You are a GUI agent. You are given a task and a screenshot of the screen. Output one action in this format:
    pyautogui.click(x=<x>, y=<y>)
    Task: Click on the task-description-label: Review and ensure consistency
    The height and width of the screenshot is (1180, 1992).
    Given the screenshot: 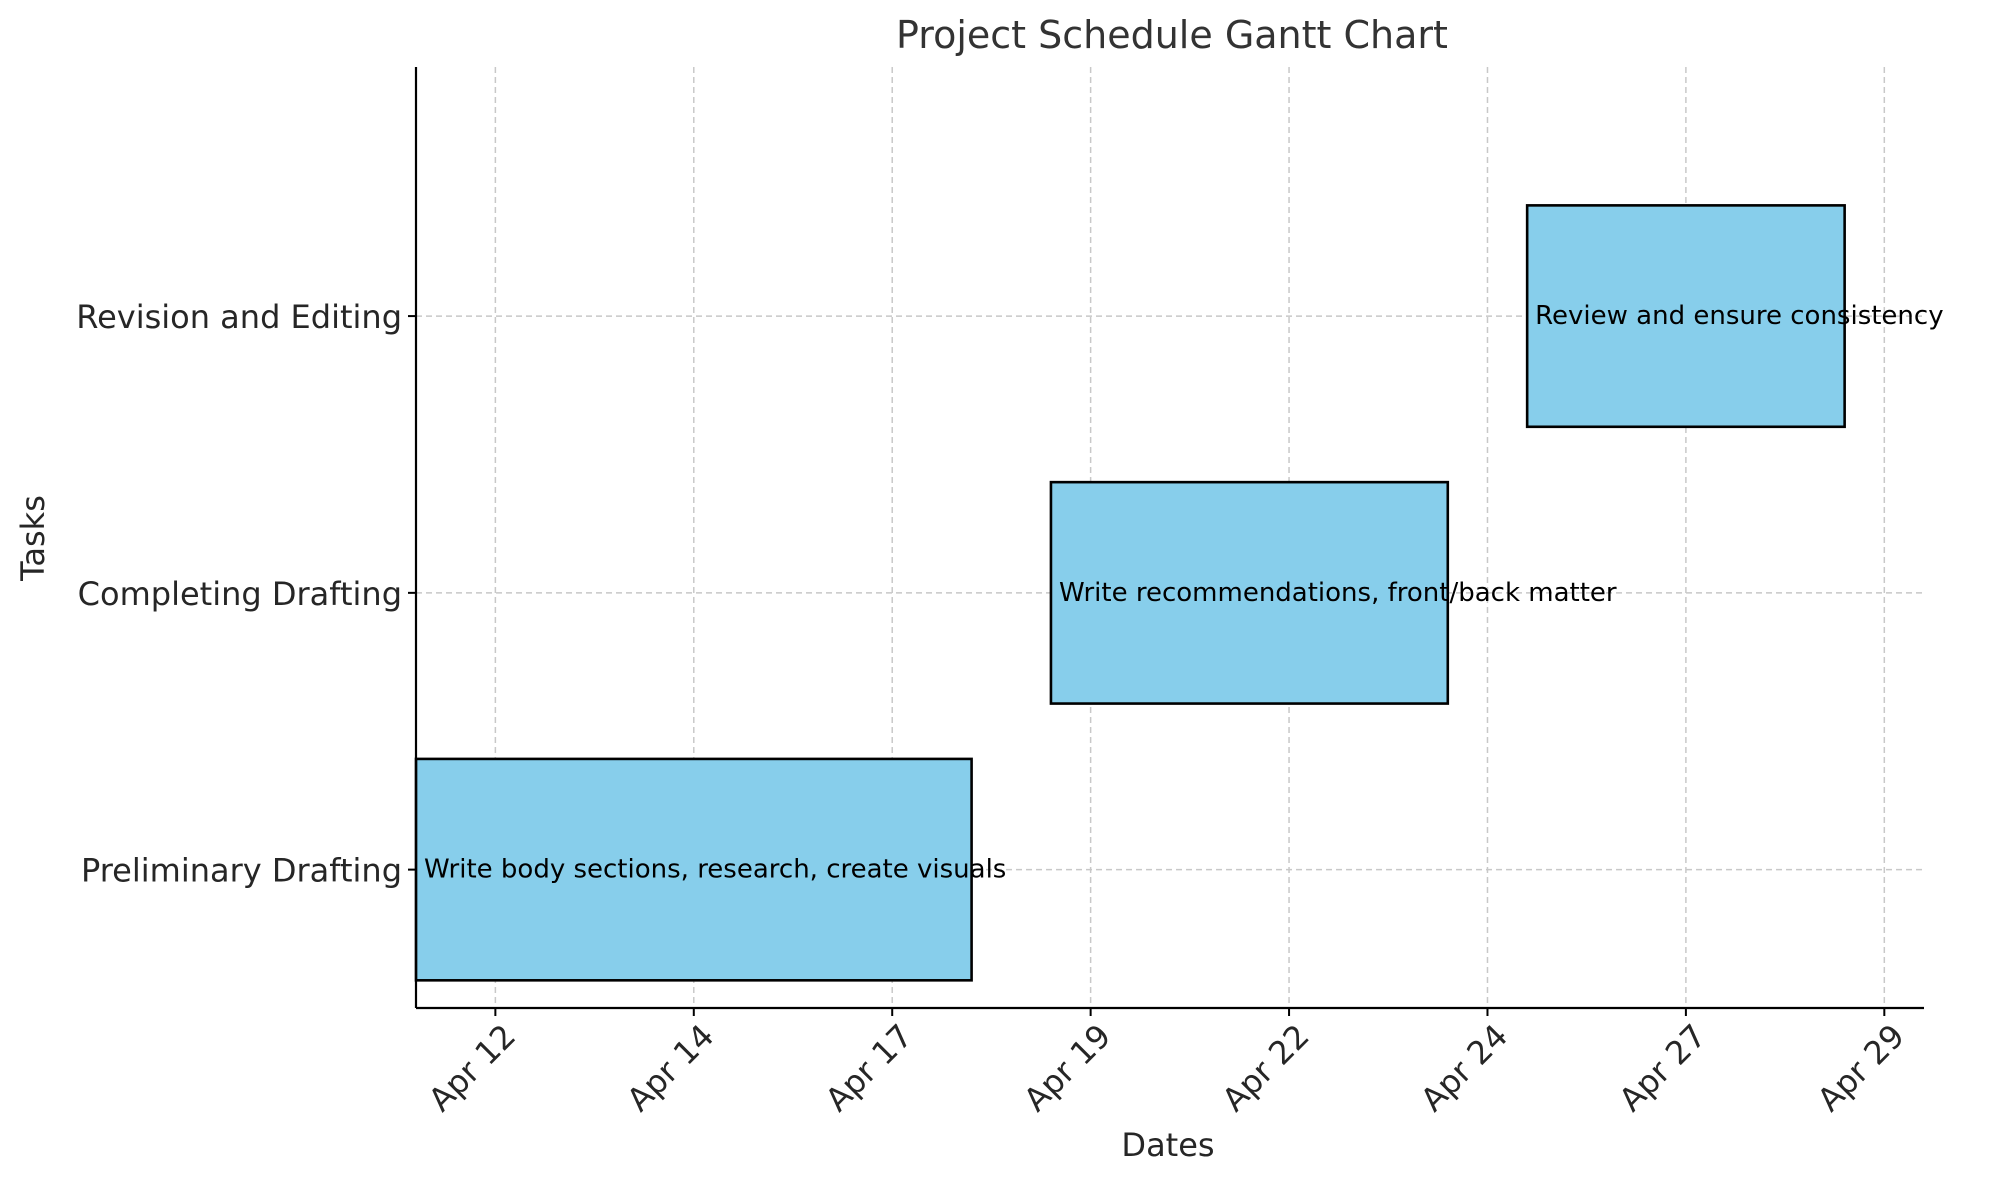 What is the action you would take?
    pyautogui.click(x=1739, y=316)
    